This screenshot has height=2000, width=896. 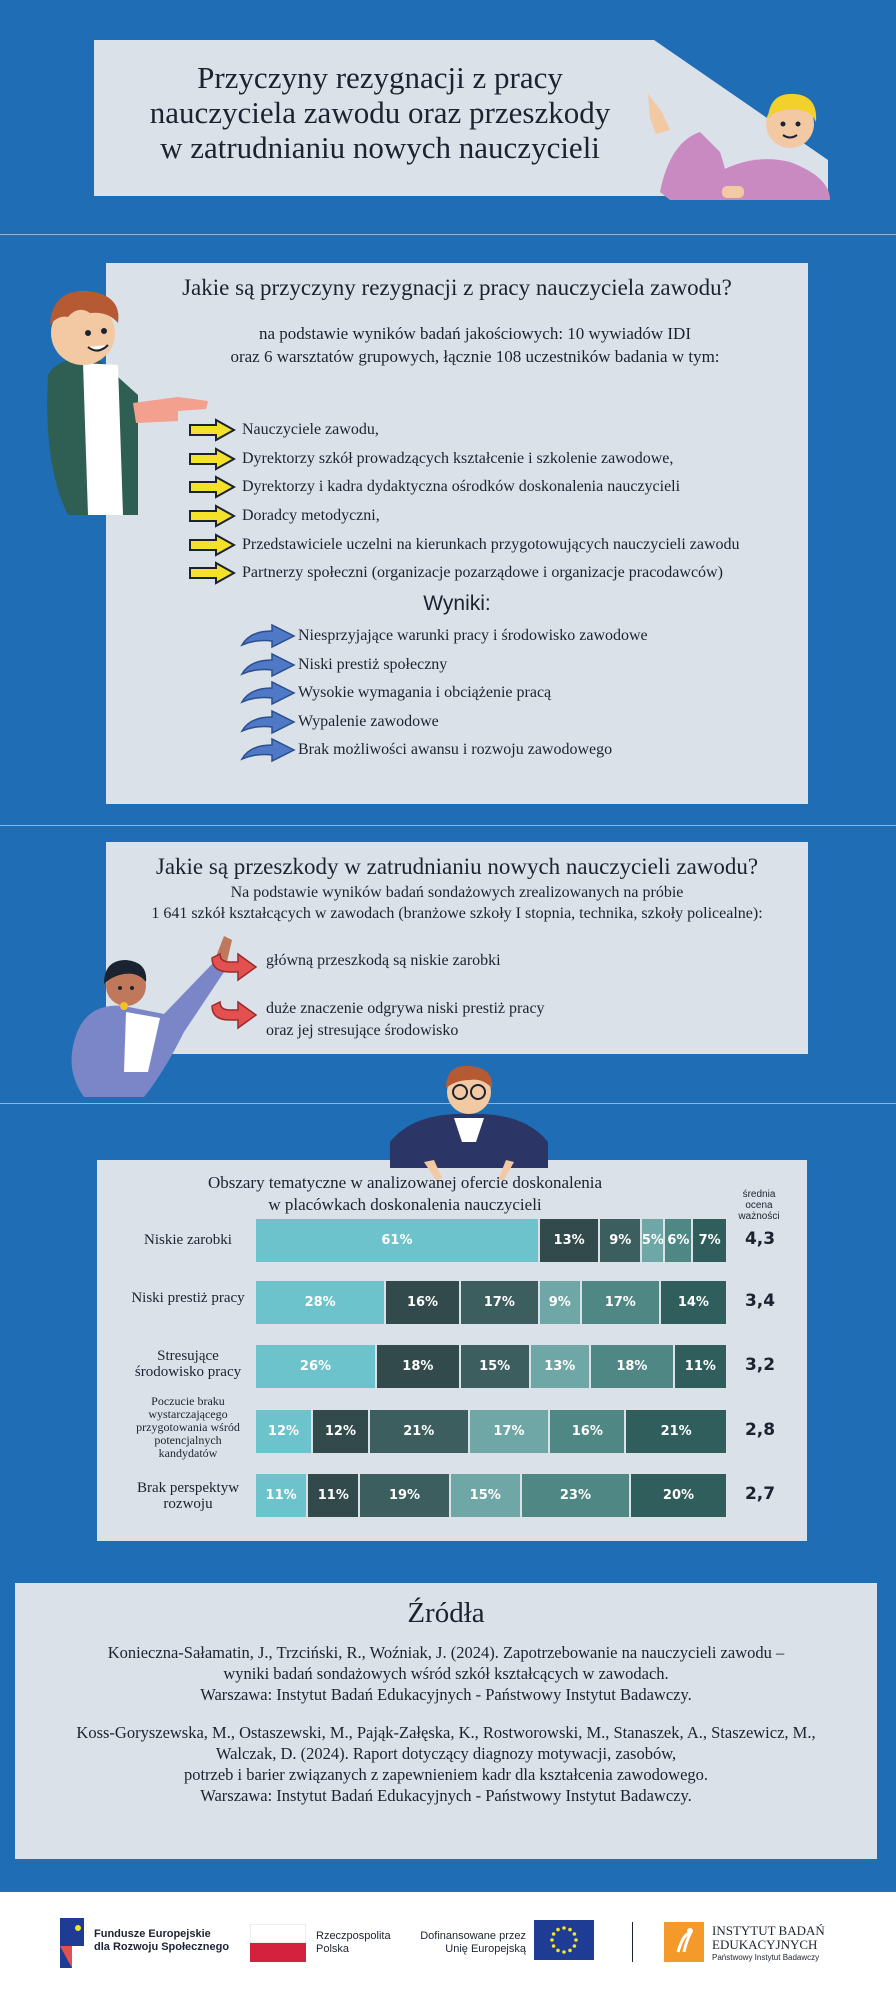 What do you see at coordinates (760, 1301) in the screenshot?
I see `average-rating-value: 3,4` at bounding box center [760, 1301].